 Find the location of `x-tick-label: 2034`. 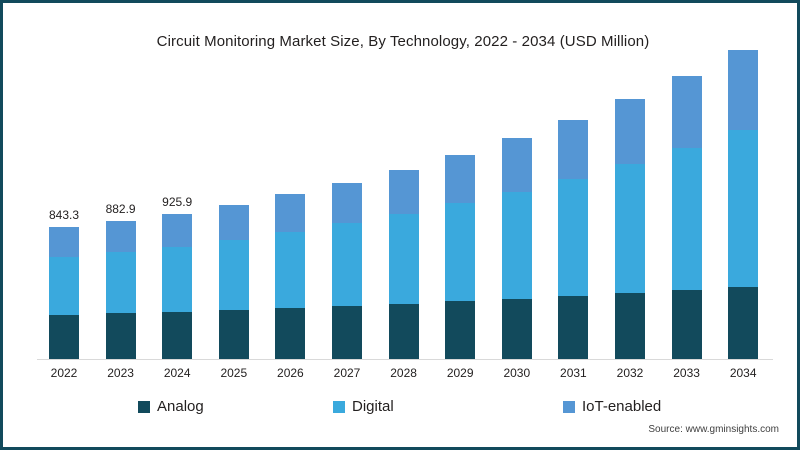

x-tick-label: 2034 is located at coordinates (743, 373).